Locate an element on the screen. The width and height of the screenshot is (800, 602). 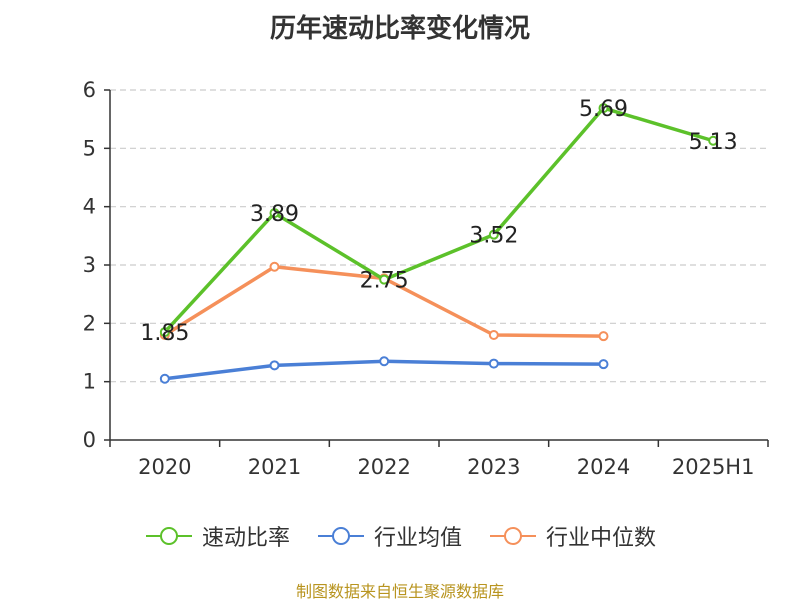
y-tick-label: 1 is located at coordinates (89, 382).